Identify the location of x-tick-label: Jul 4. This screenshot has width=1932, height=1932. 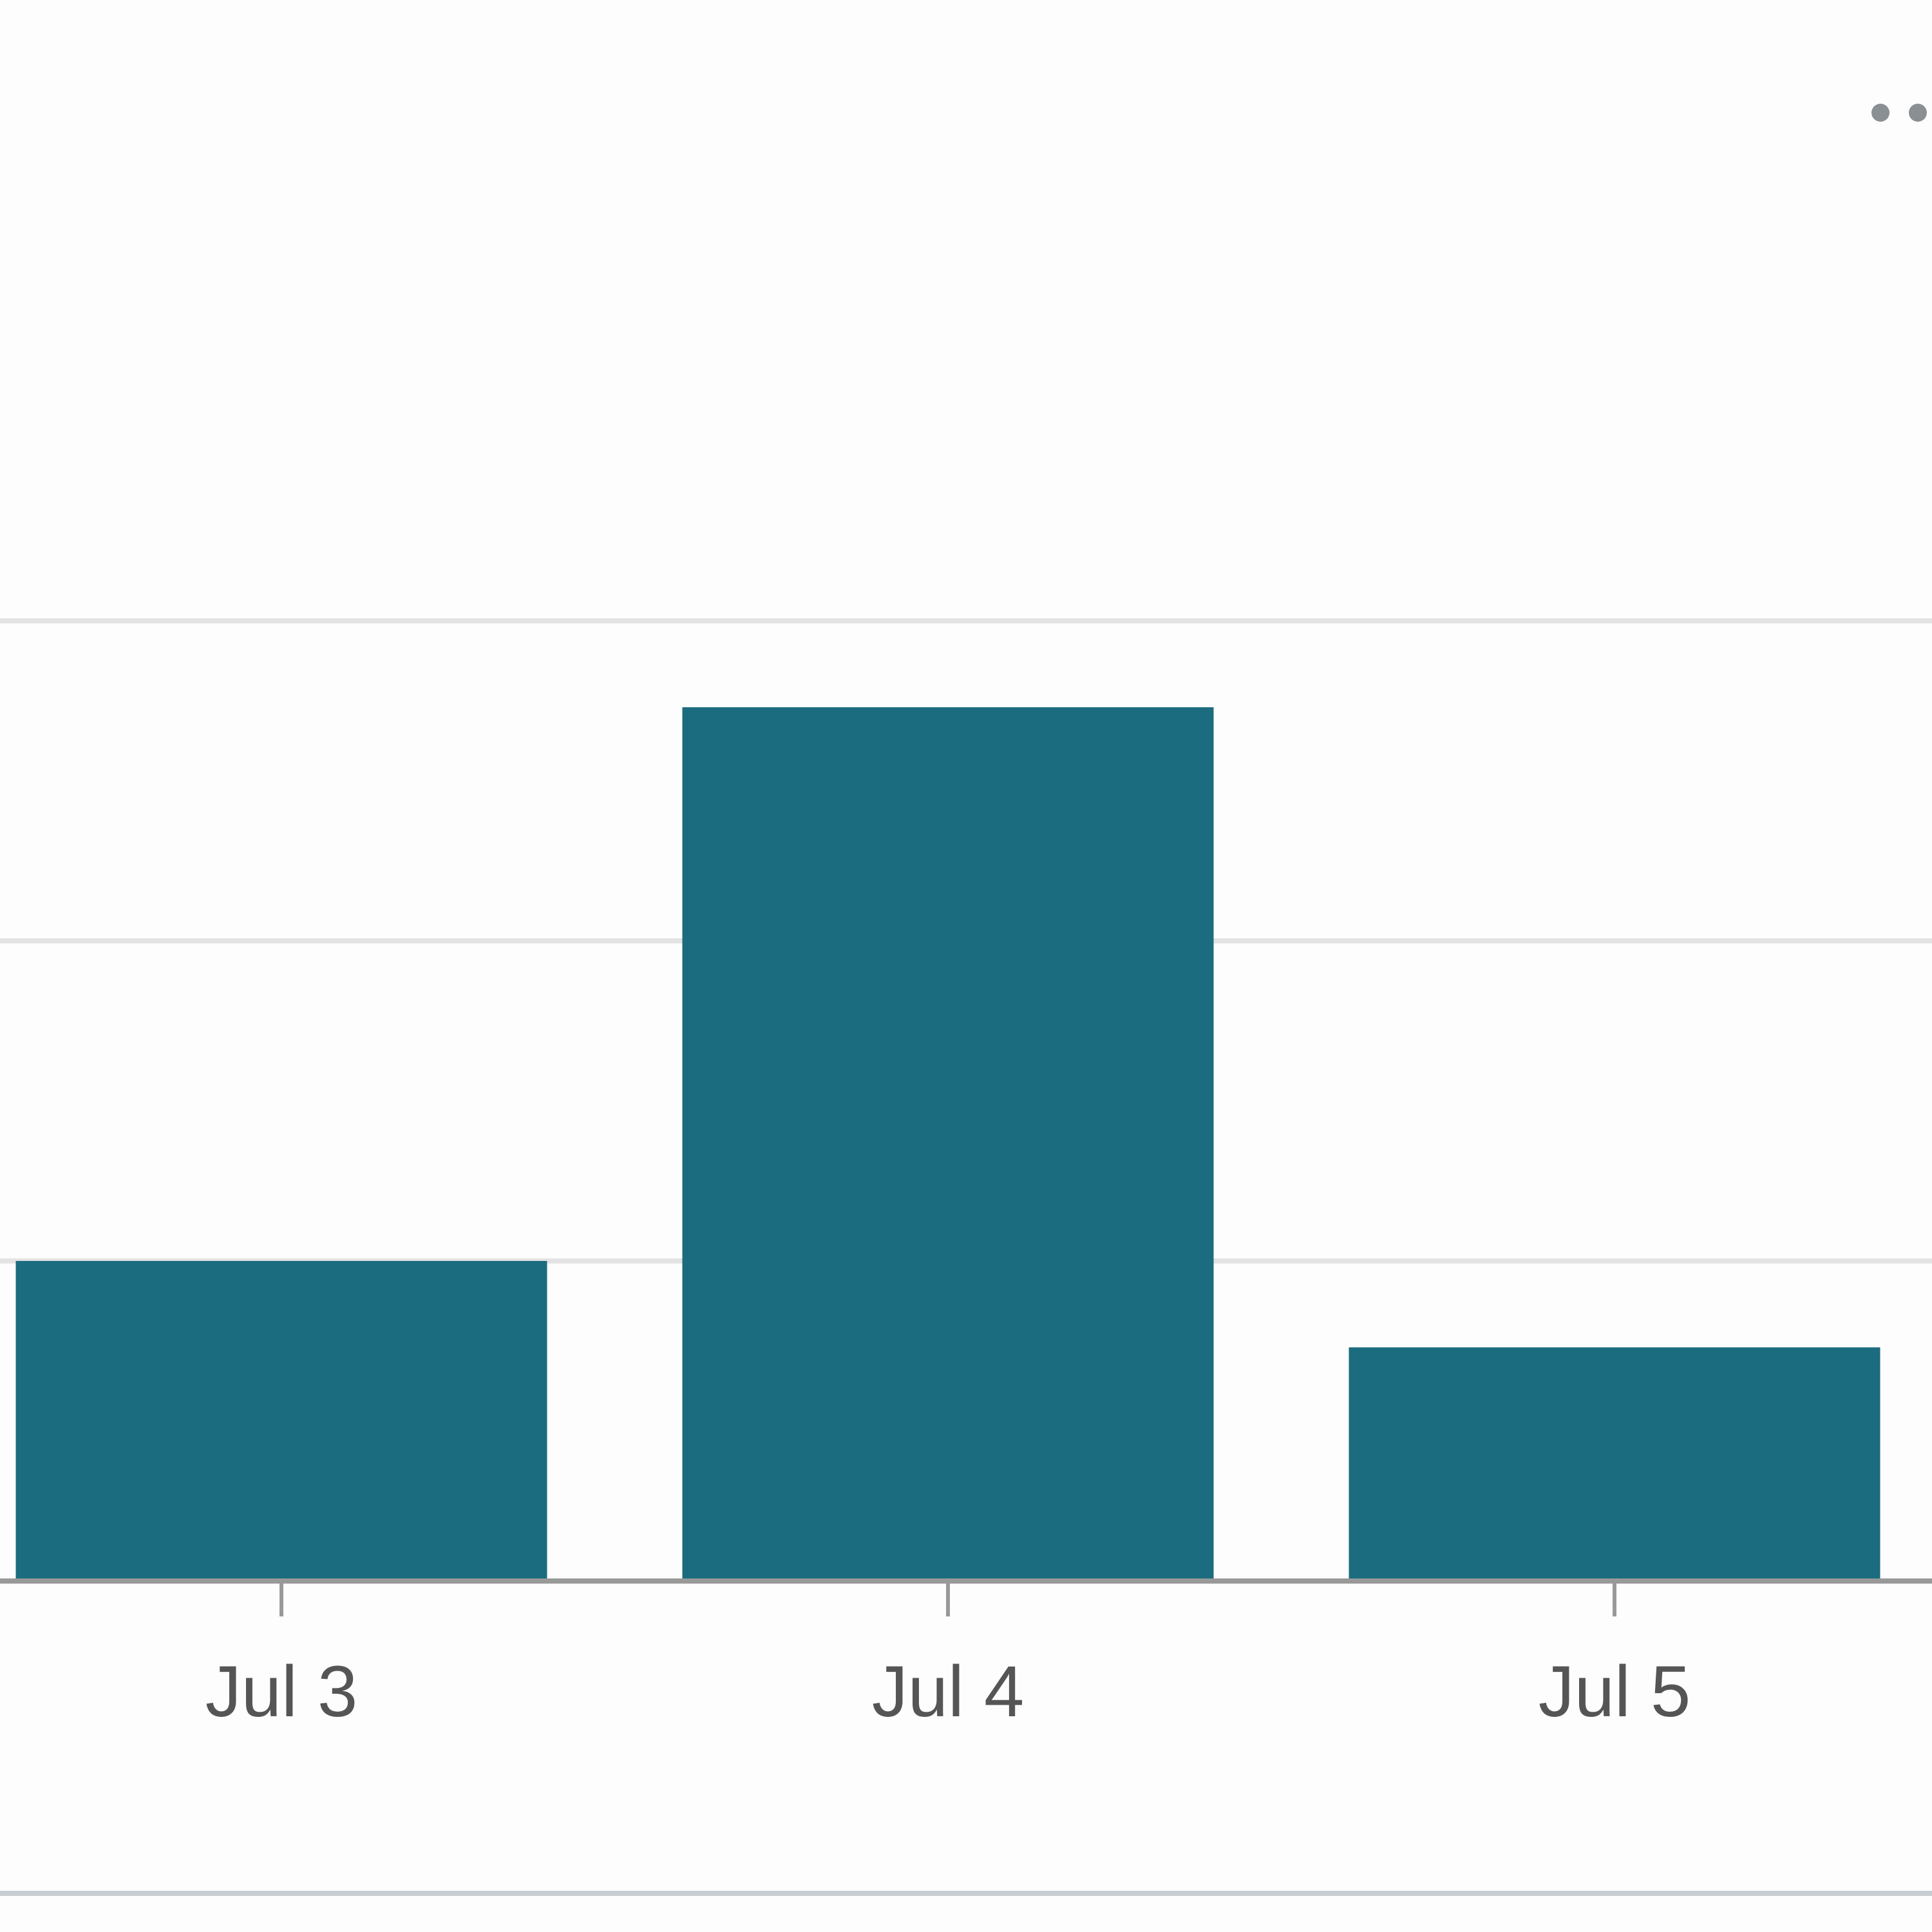
(948, 1692).